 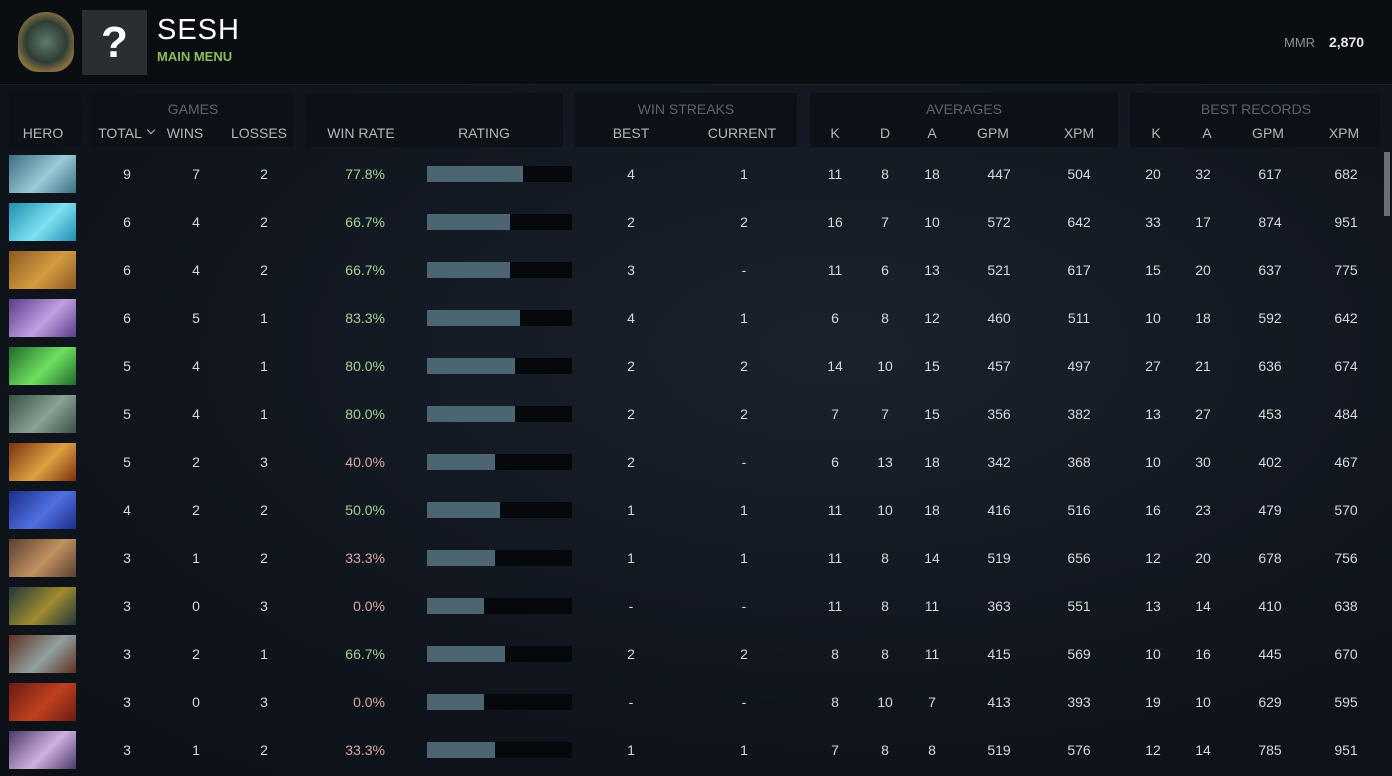 What do you see at coordinates (120, 133) in the screenshot?
I see `column-header: TOTAL` at bounding box center [120, 133].